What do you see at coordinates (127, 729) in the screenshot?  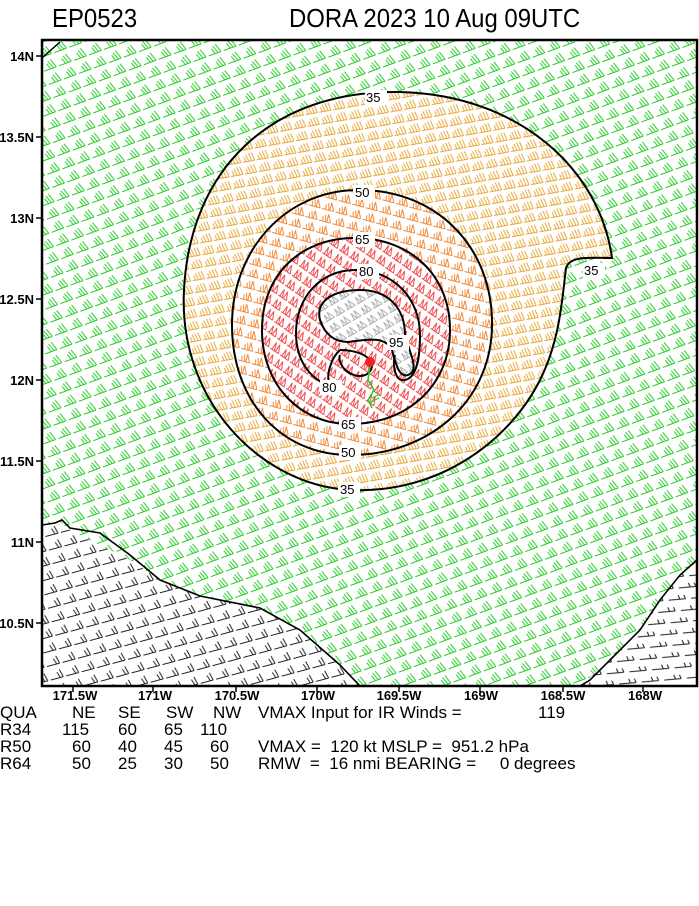 I see `value-se: 60` at bounding box center [127, 729].